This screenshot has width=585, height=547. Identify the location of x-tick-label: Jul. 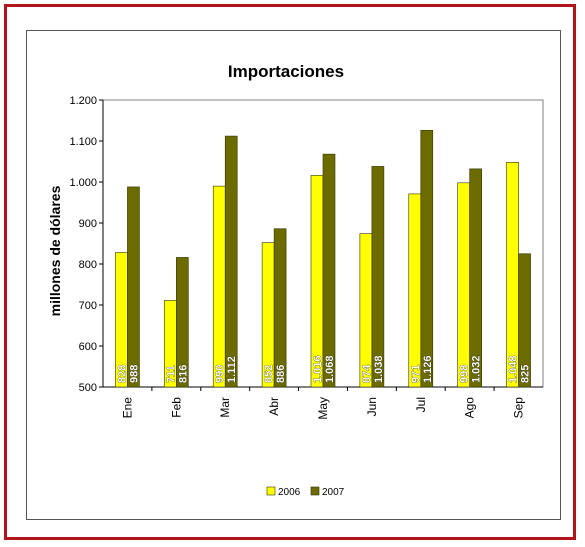
(421, 404).